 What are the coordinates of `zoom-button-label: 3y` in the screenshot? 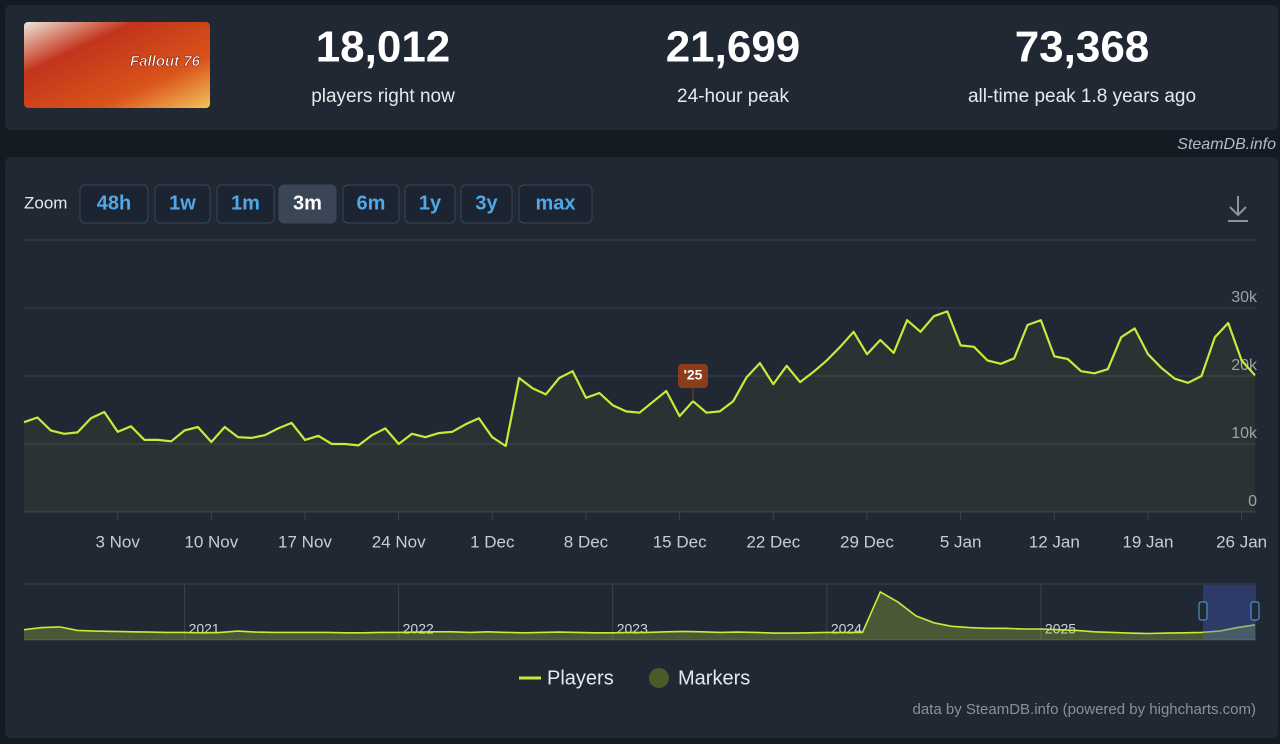 It's located at (486, 203).